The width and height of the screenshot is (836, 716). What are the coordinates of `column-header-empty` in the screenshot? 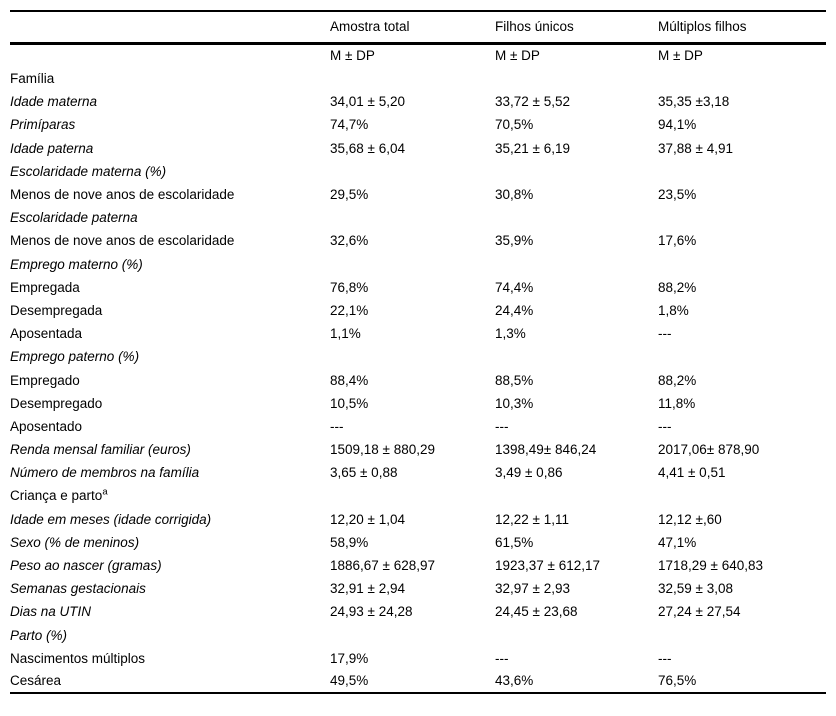 It's located at (170, 28).